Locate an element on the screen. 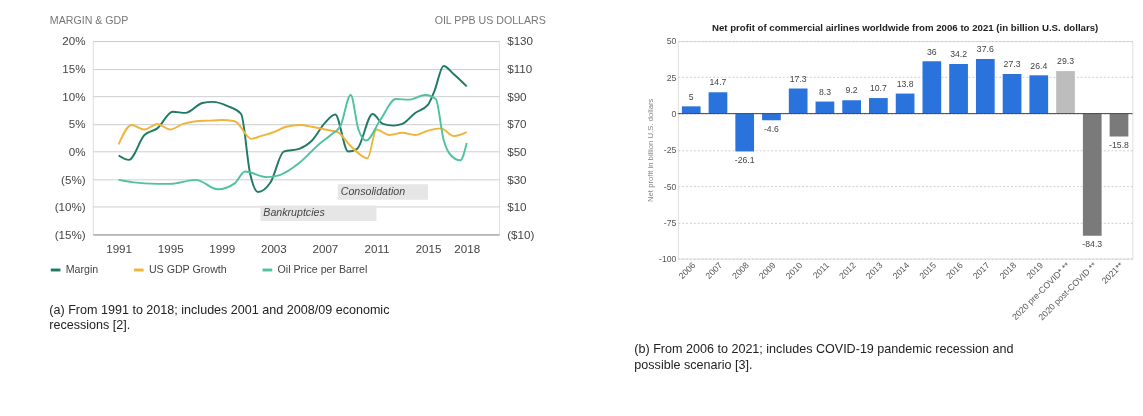 The image size is (1143, 416). band-label: Consolidation is located at coordinates (373, 190).